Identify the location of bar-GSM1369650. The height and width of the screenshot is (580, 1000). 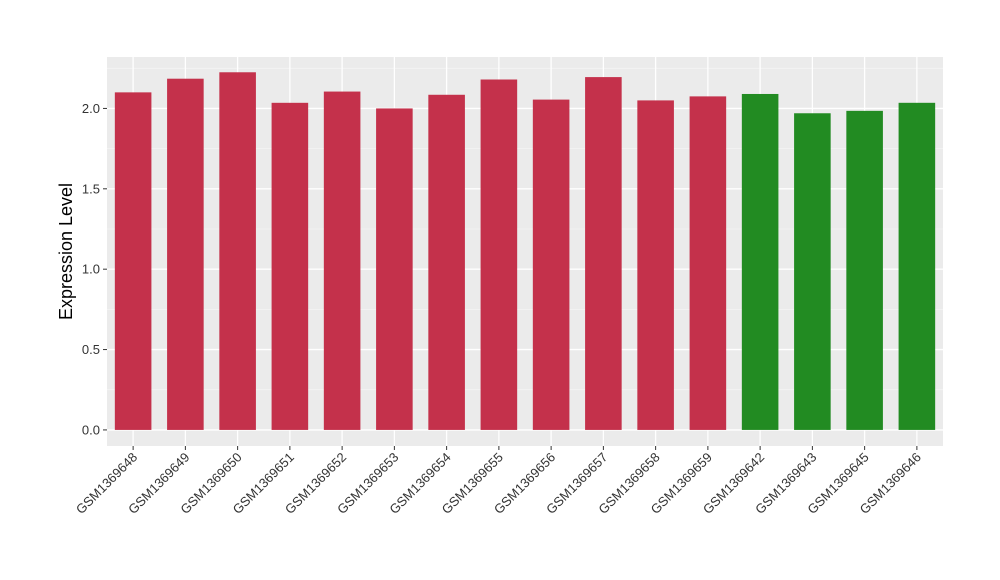
(237, 251).